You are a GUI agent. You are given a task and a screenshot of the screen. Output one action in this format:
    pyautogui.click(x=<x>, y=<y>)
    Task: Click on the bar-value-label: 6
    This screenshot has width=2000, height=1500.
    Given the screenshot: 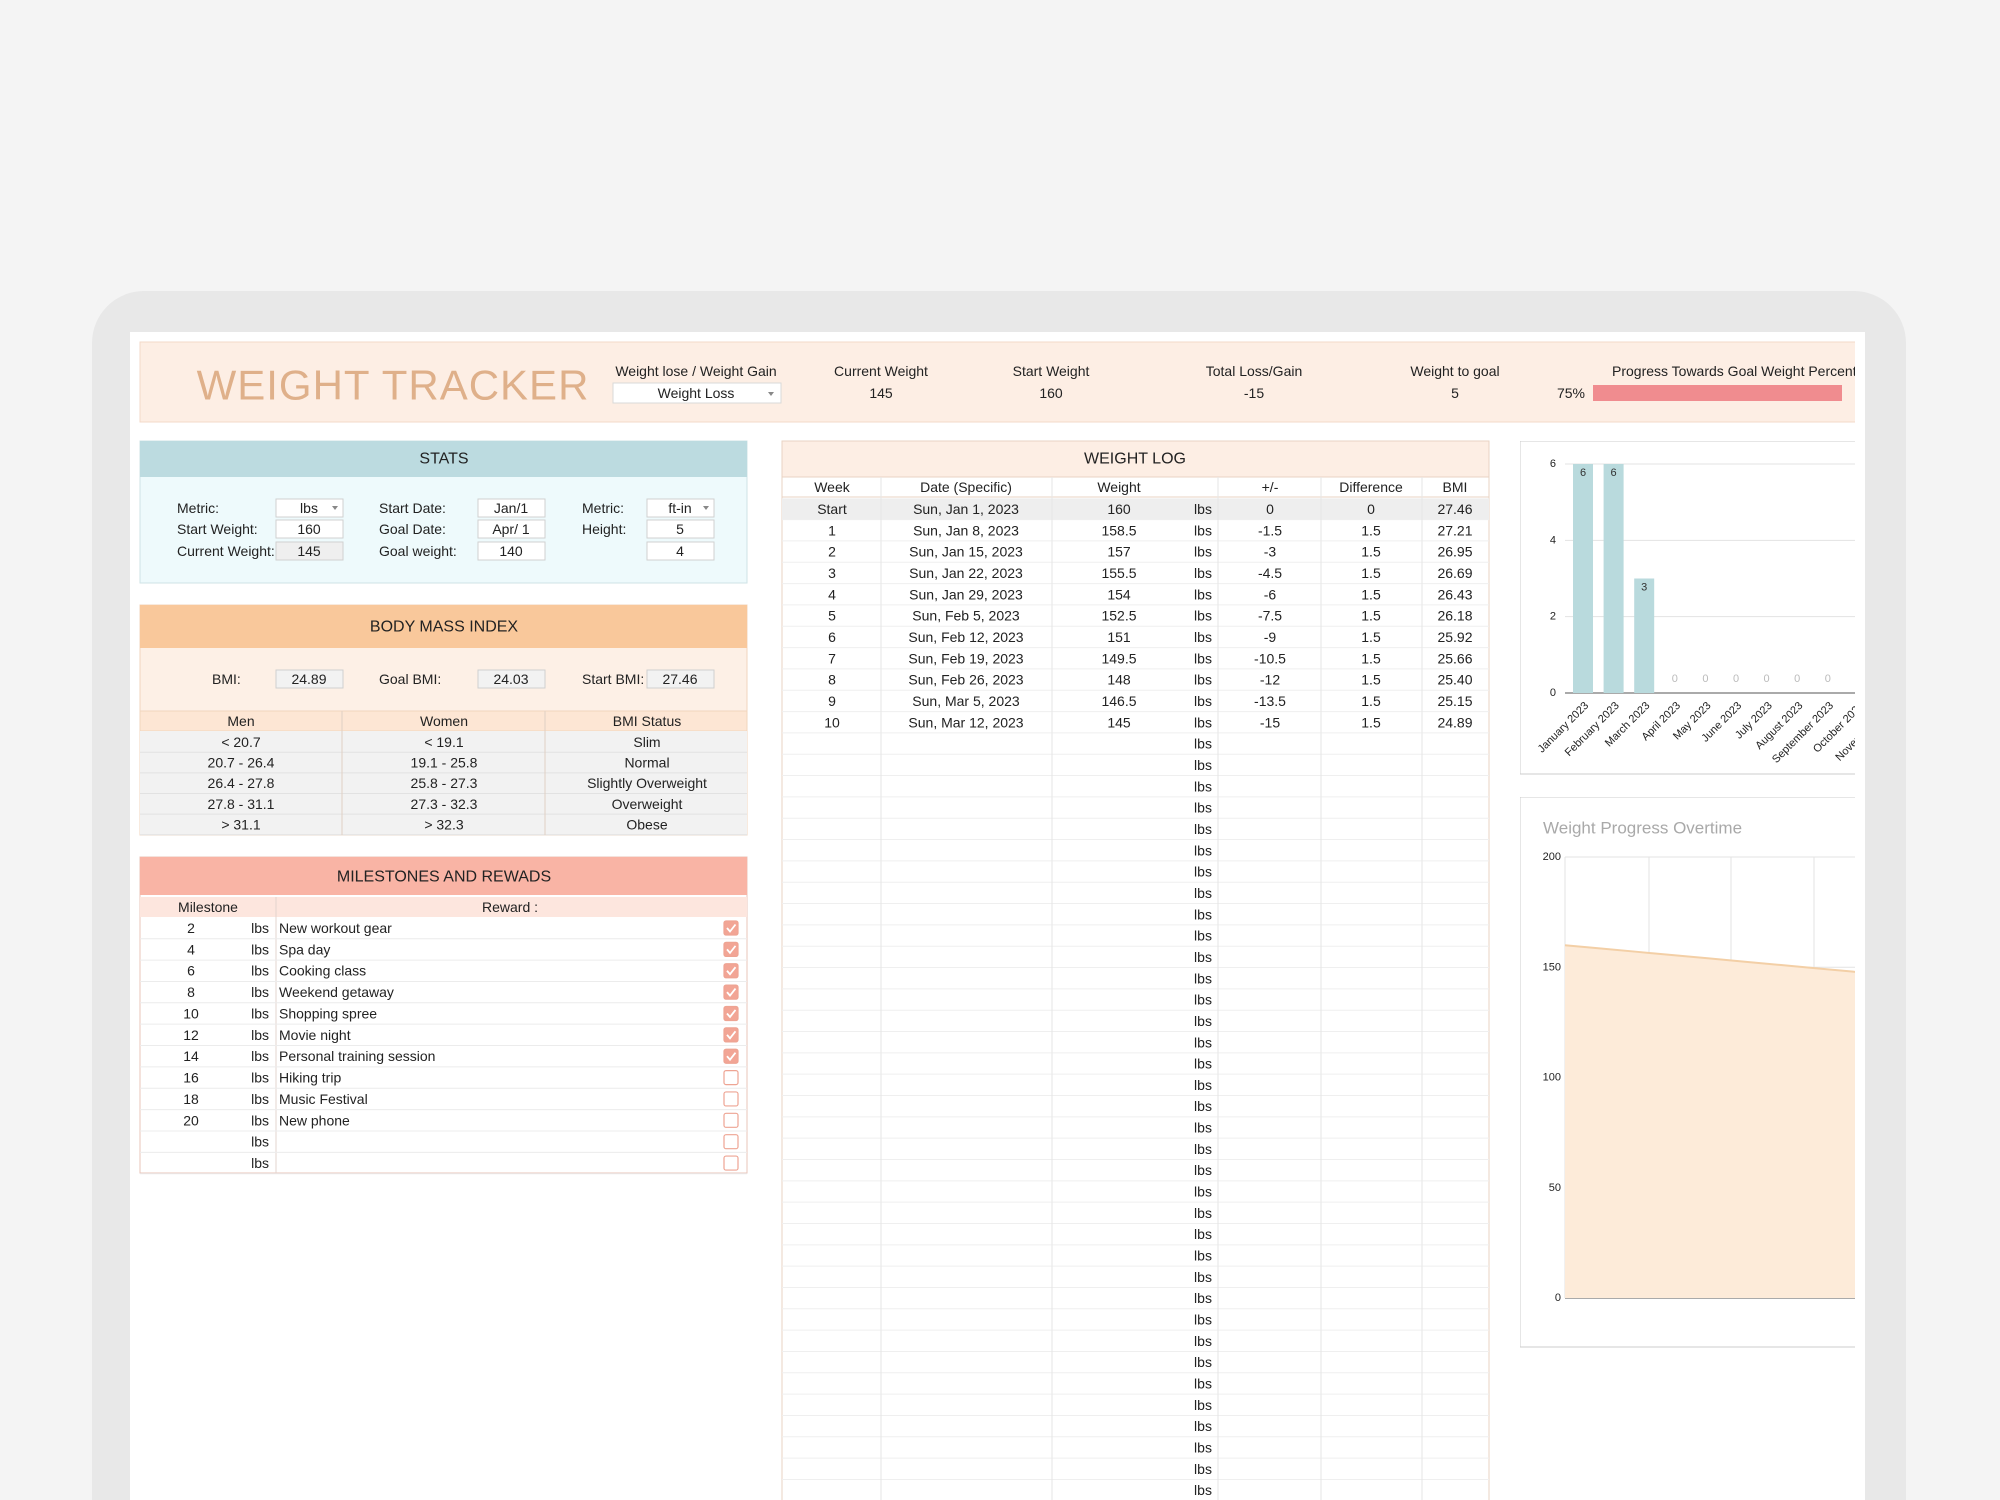 What is the action you would take?
    pyautogui.click(x=1583, y=473)
    